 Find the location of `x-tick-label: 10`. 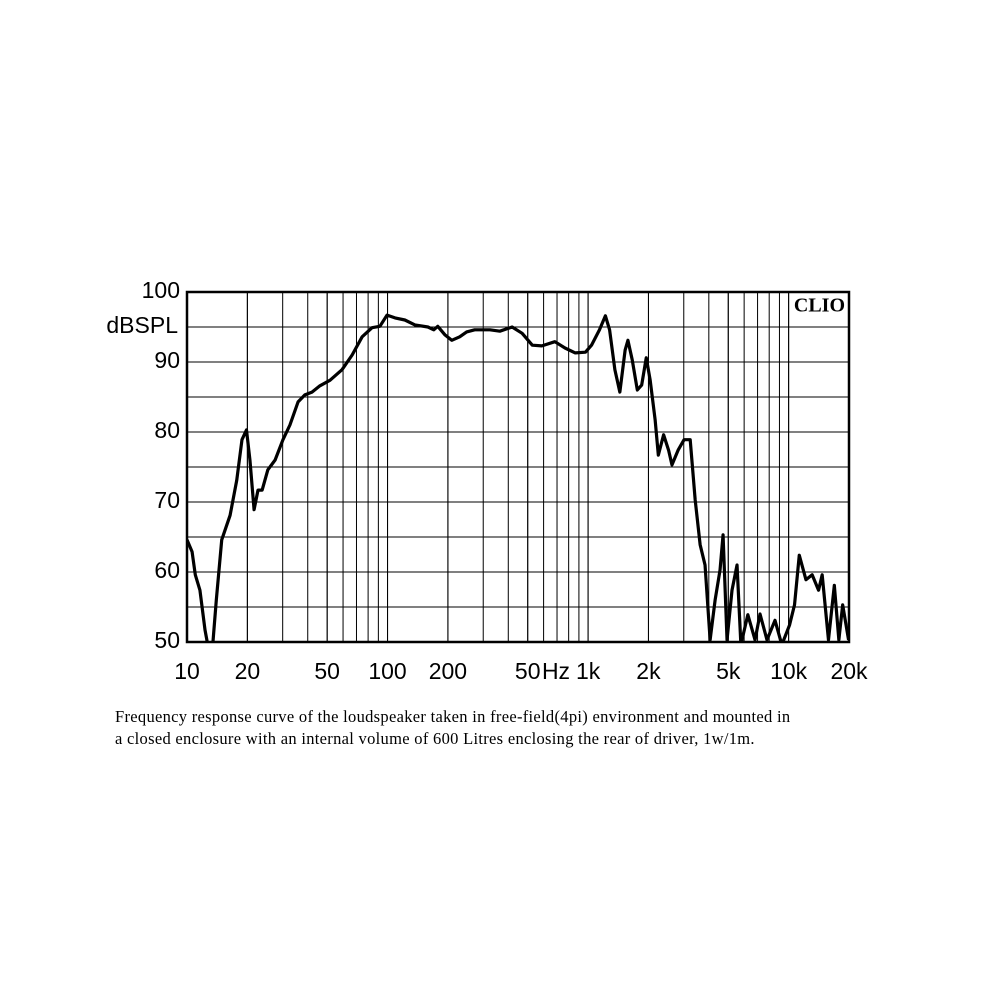

x-tick-label: 10 is located at coordinates (187, 671).